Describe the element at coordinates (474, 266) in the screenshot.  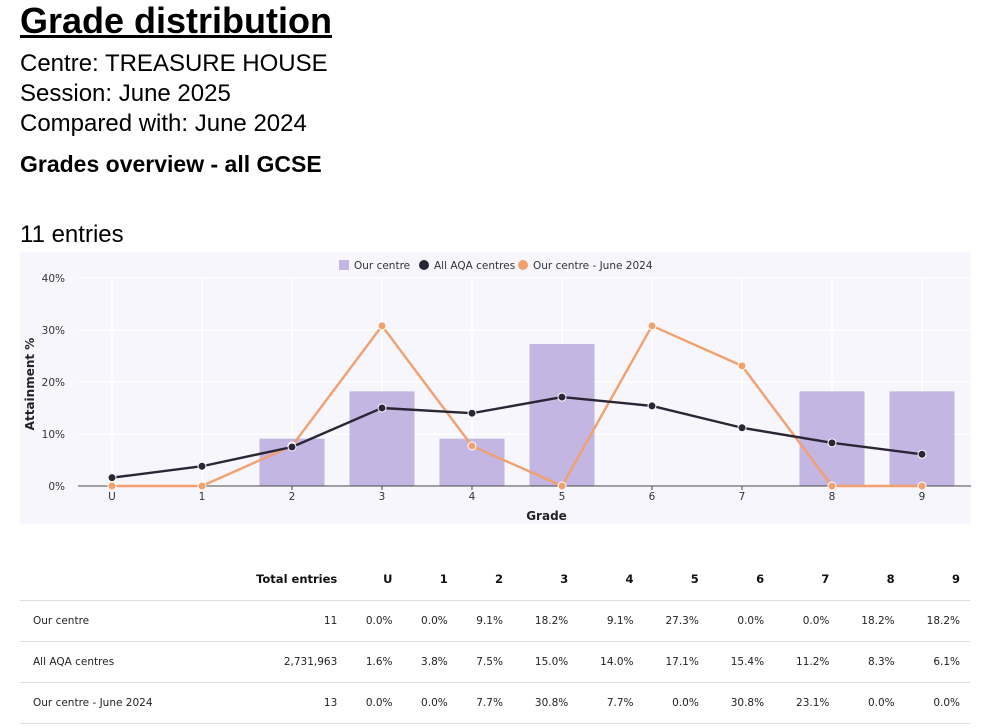
I see `legend-label: All AQA centres` at that location.